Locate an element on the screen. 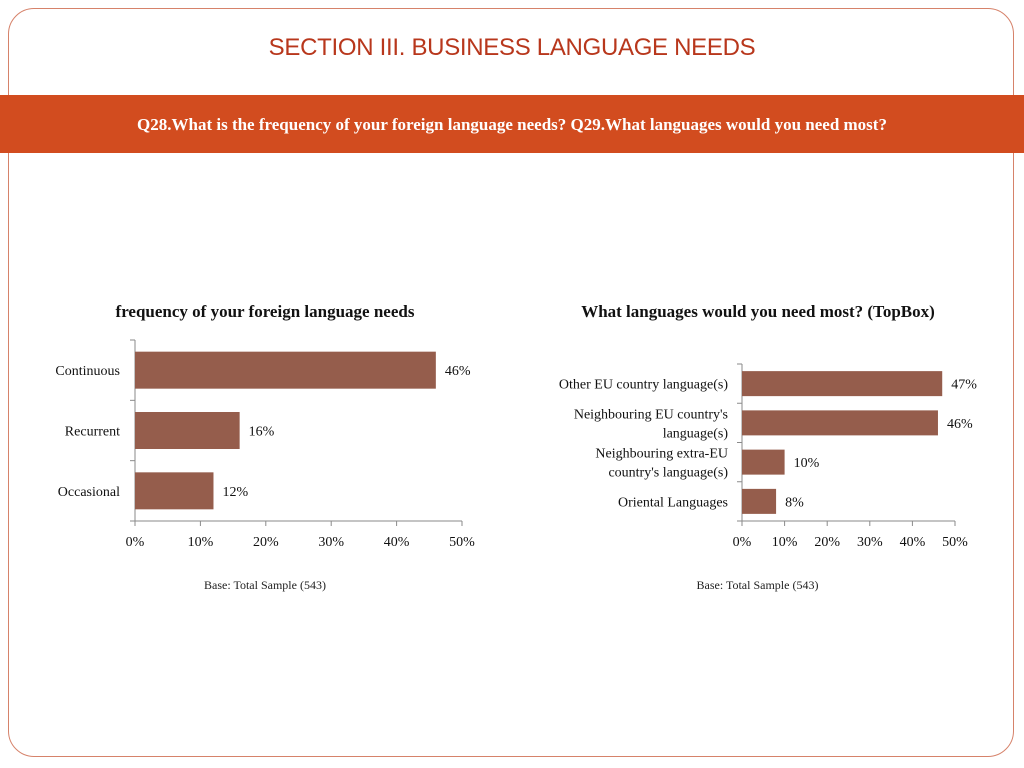 The height and width of the screenshot is (768, 1024). chart1-x-tick-label: 0% is located at coordinates (135, 542).